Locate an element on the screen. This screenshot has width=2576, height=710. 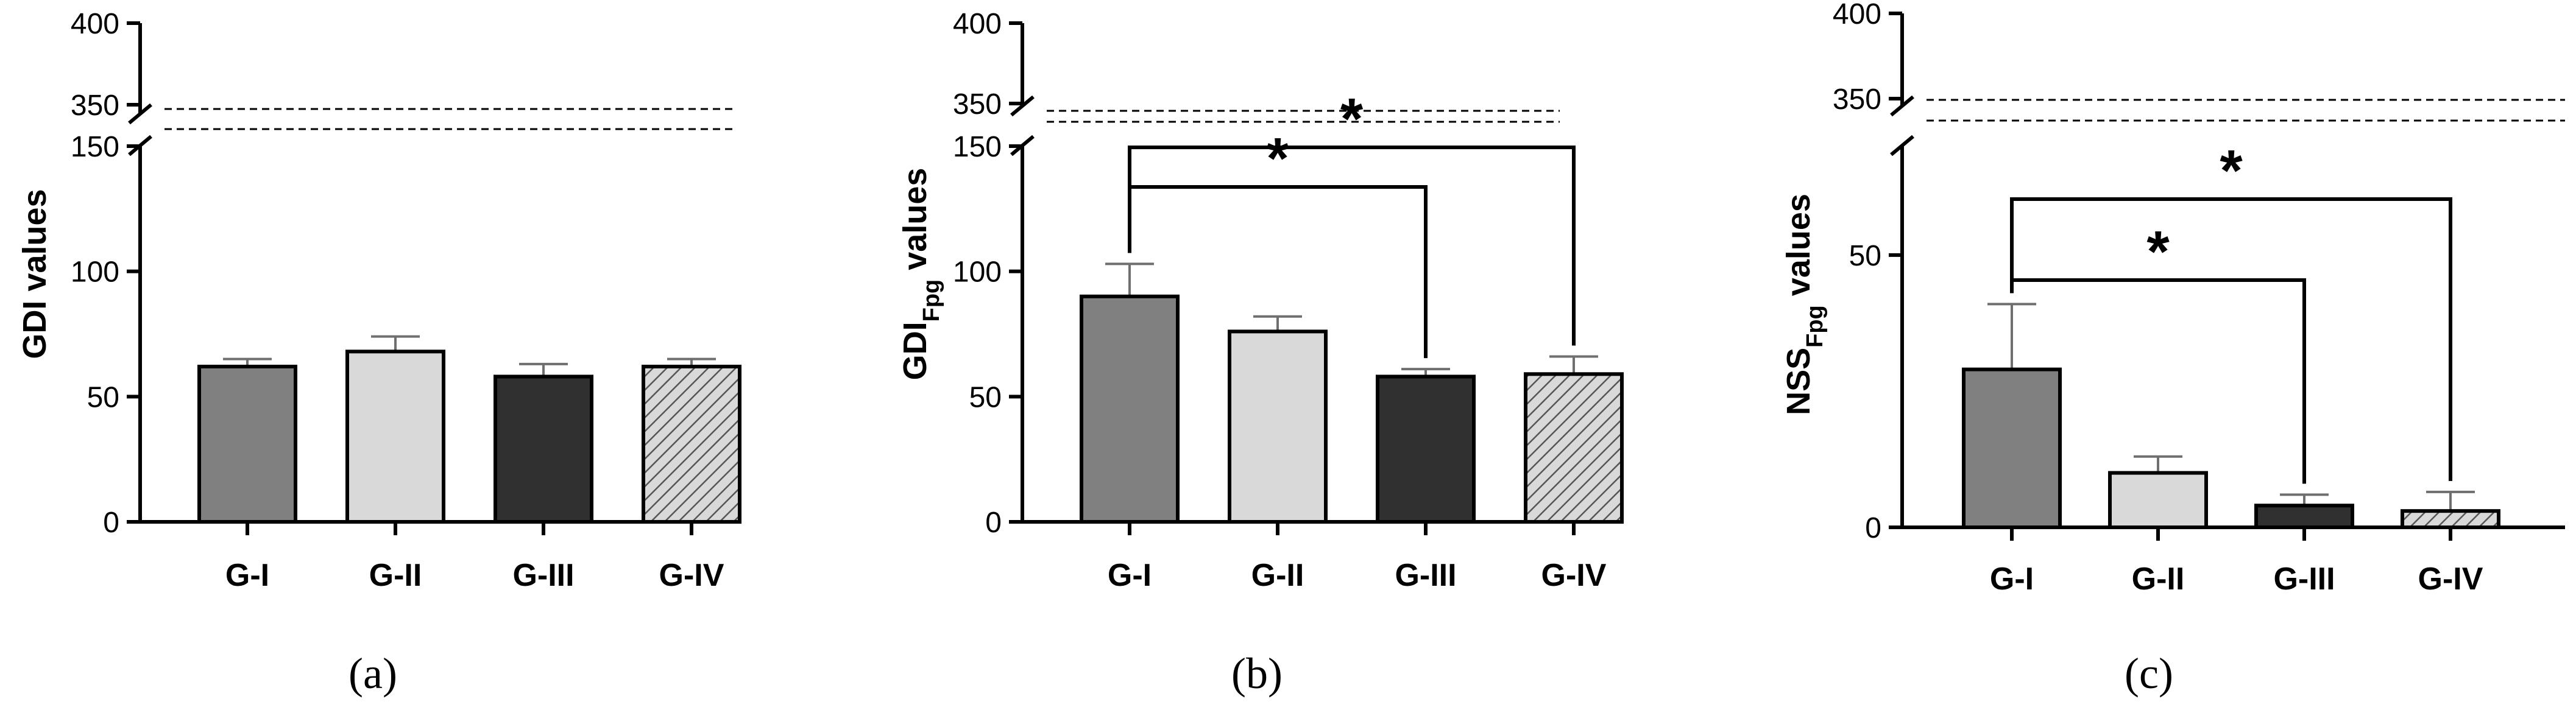
y-axis-label: GDIFpg values is located at coordinates (920, 274).